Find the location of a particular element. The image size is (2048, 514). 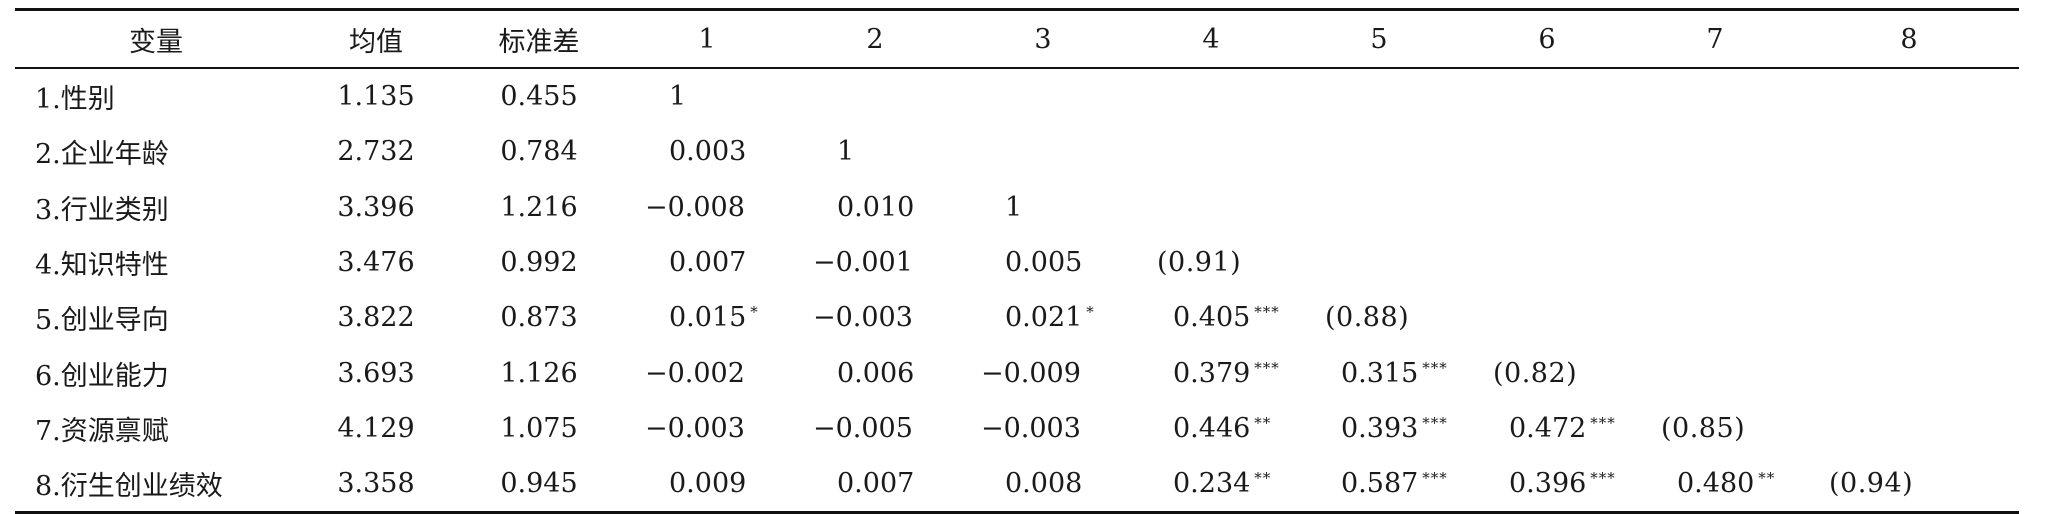

header-col-1: 1 is located at coordinates (707, 39).